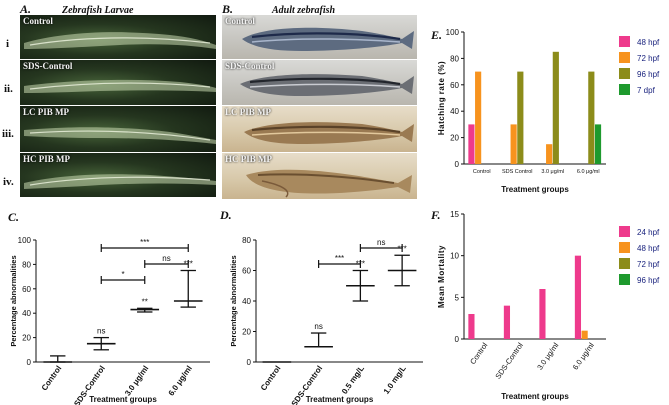 The image size is (669, 405). I want to click on panel-b-letter: B., so click(228, 9).